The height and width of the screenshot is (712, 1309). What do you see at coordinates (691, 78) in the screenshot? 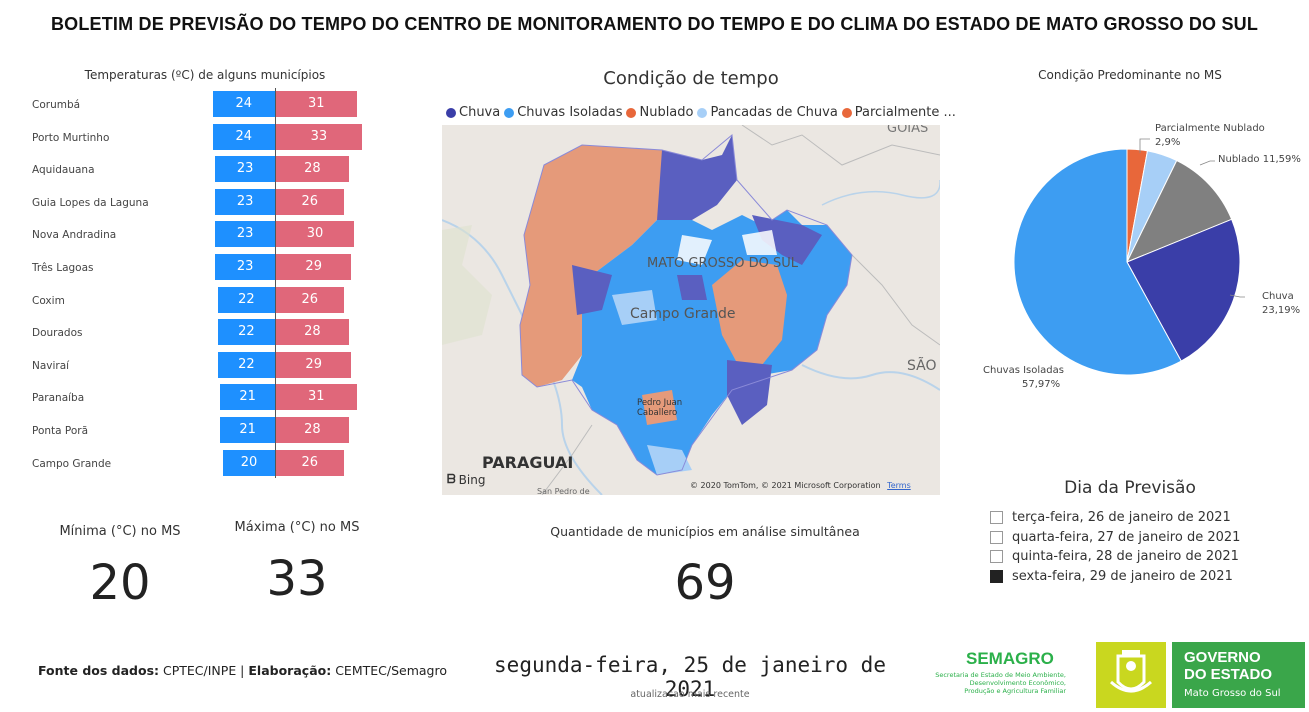
I see `map-title: Condição de tempo` at bounding box center [691, 78].